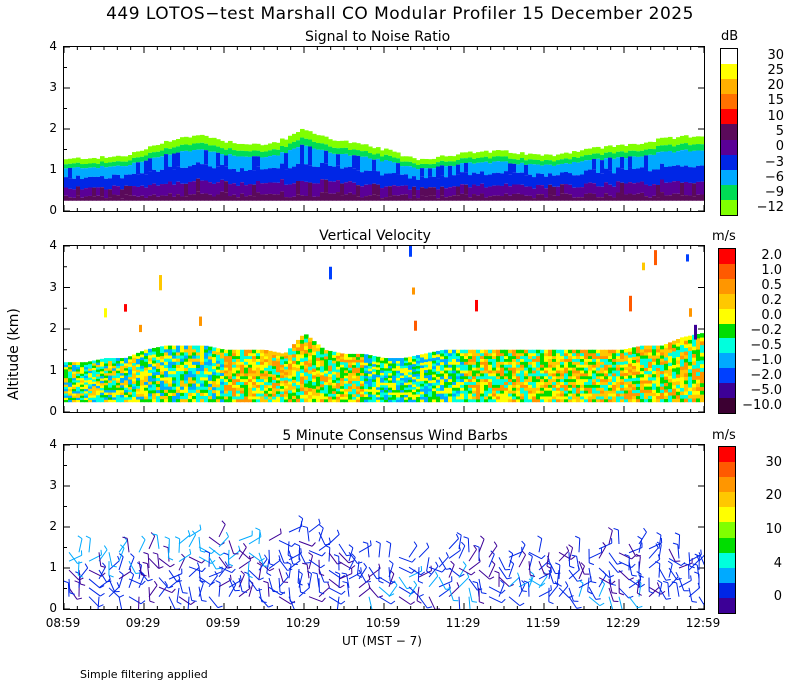 Image resolution: width=800 pixels, height=700 pixels. What do you see at coordinates (378, 37) in the screenshot?
I see `snr-panel-title: Signal to Noise Ratio` at bounding box center [378, 37].